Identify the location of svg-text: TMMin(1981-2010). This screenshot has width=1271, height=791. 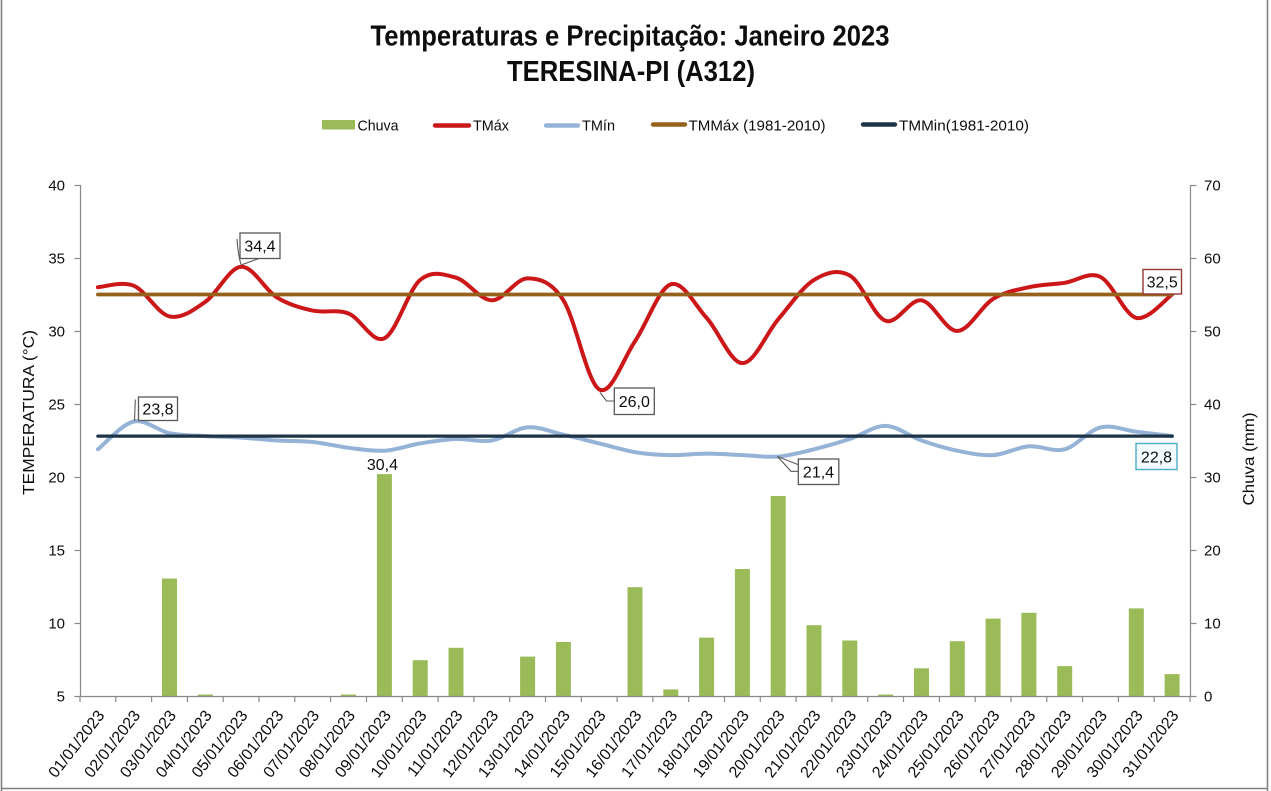
(964, 126).